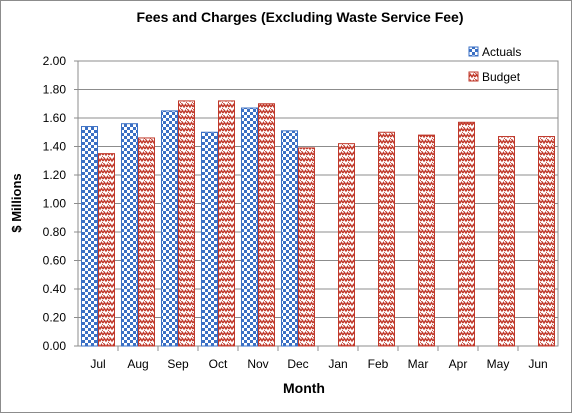 This screenshot has width=572, height=417. I want to click on x-tick-label: Nov, so click(257, 364).